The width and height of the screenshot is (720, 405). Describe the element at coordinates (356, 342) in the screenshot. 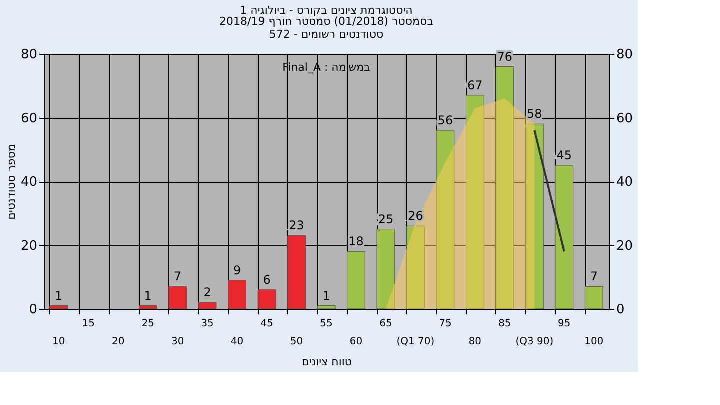

I see `x-tick-label: 60` at that location.